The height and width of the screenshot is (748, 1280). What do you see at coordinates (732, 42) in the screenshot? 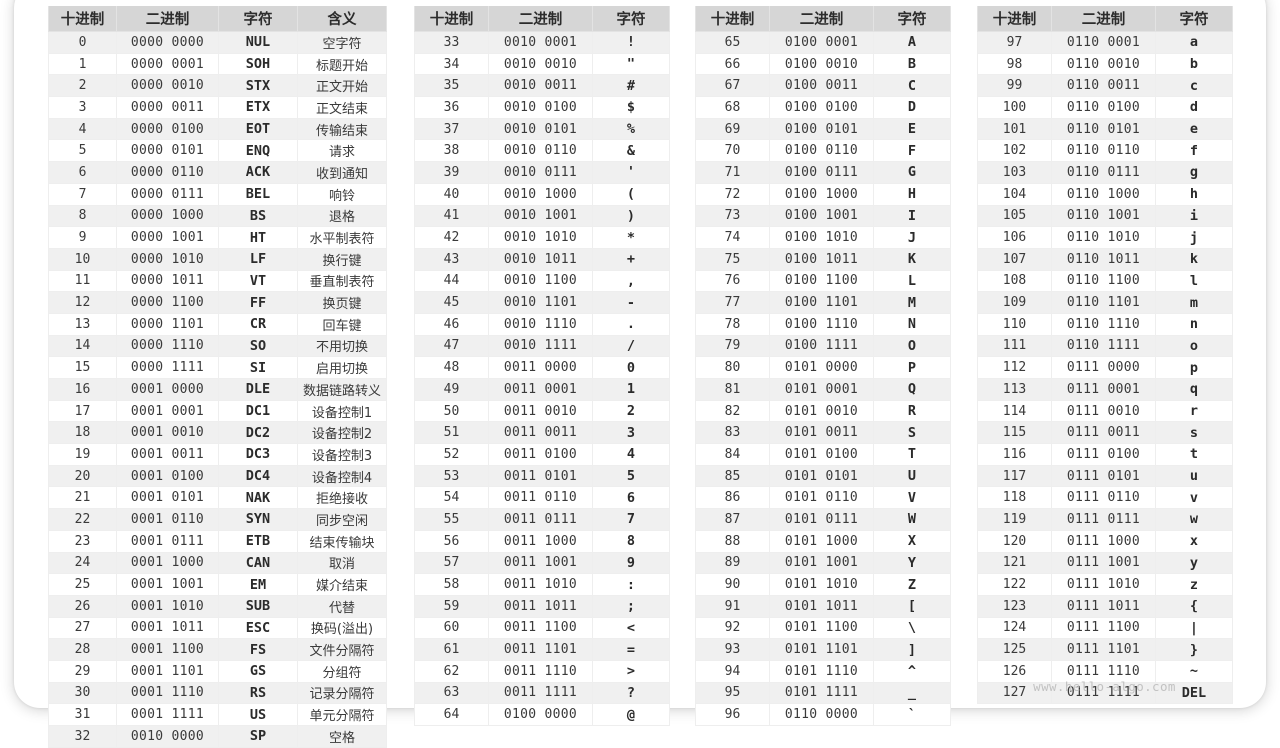
I see `cell-decimal: 65` at bounding box center [732, 42].